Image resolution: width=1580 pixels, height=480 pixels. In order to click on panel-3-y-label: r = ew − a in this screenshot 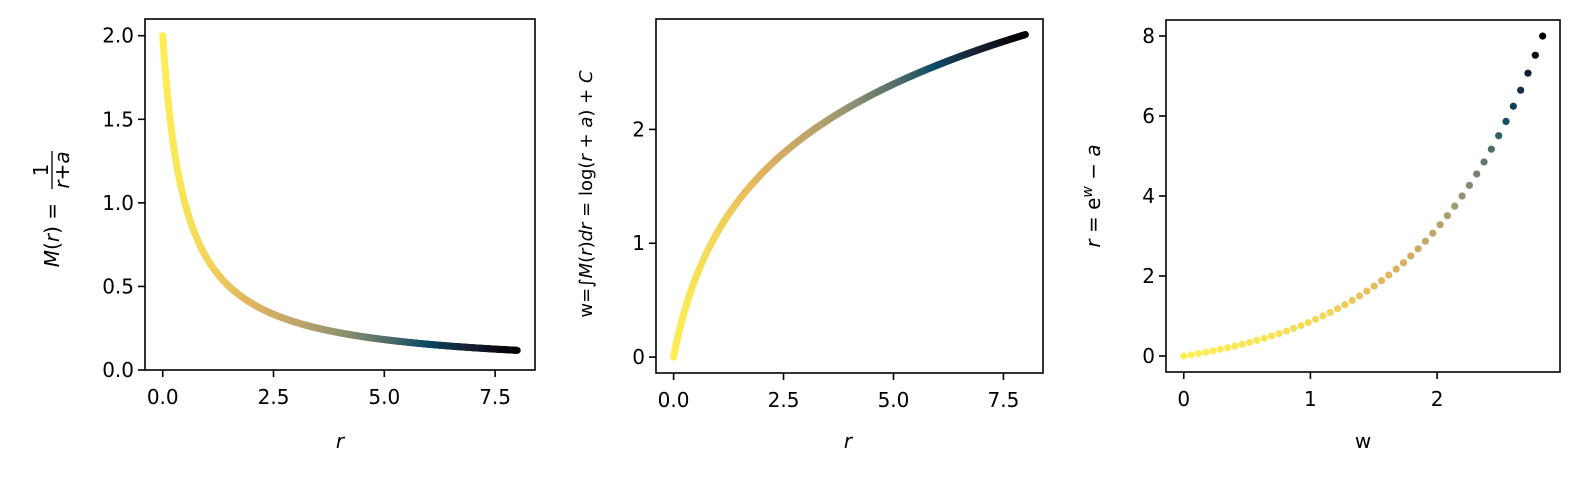, I will do `click(1092, 195)`.